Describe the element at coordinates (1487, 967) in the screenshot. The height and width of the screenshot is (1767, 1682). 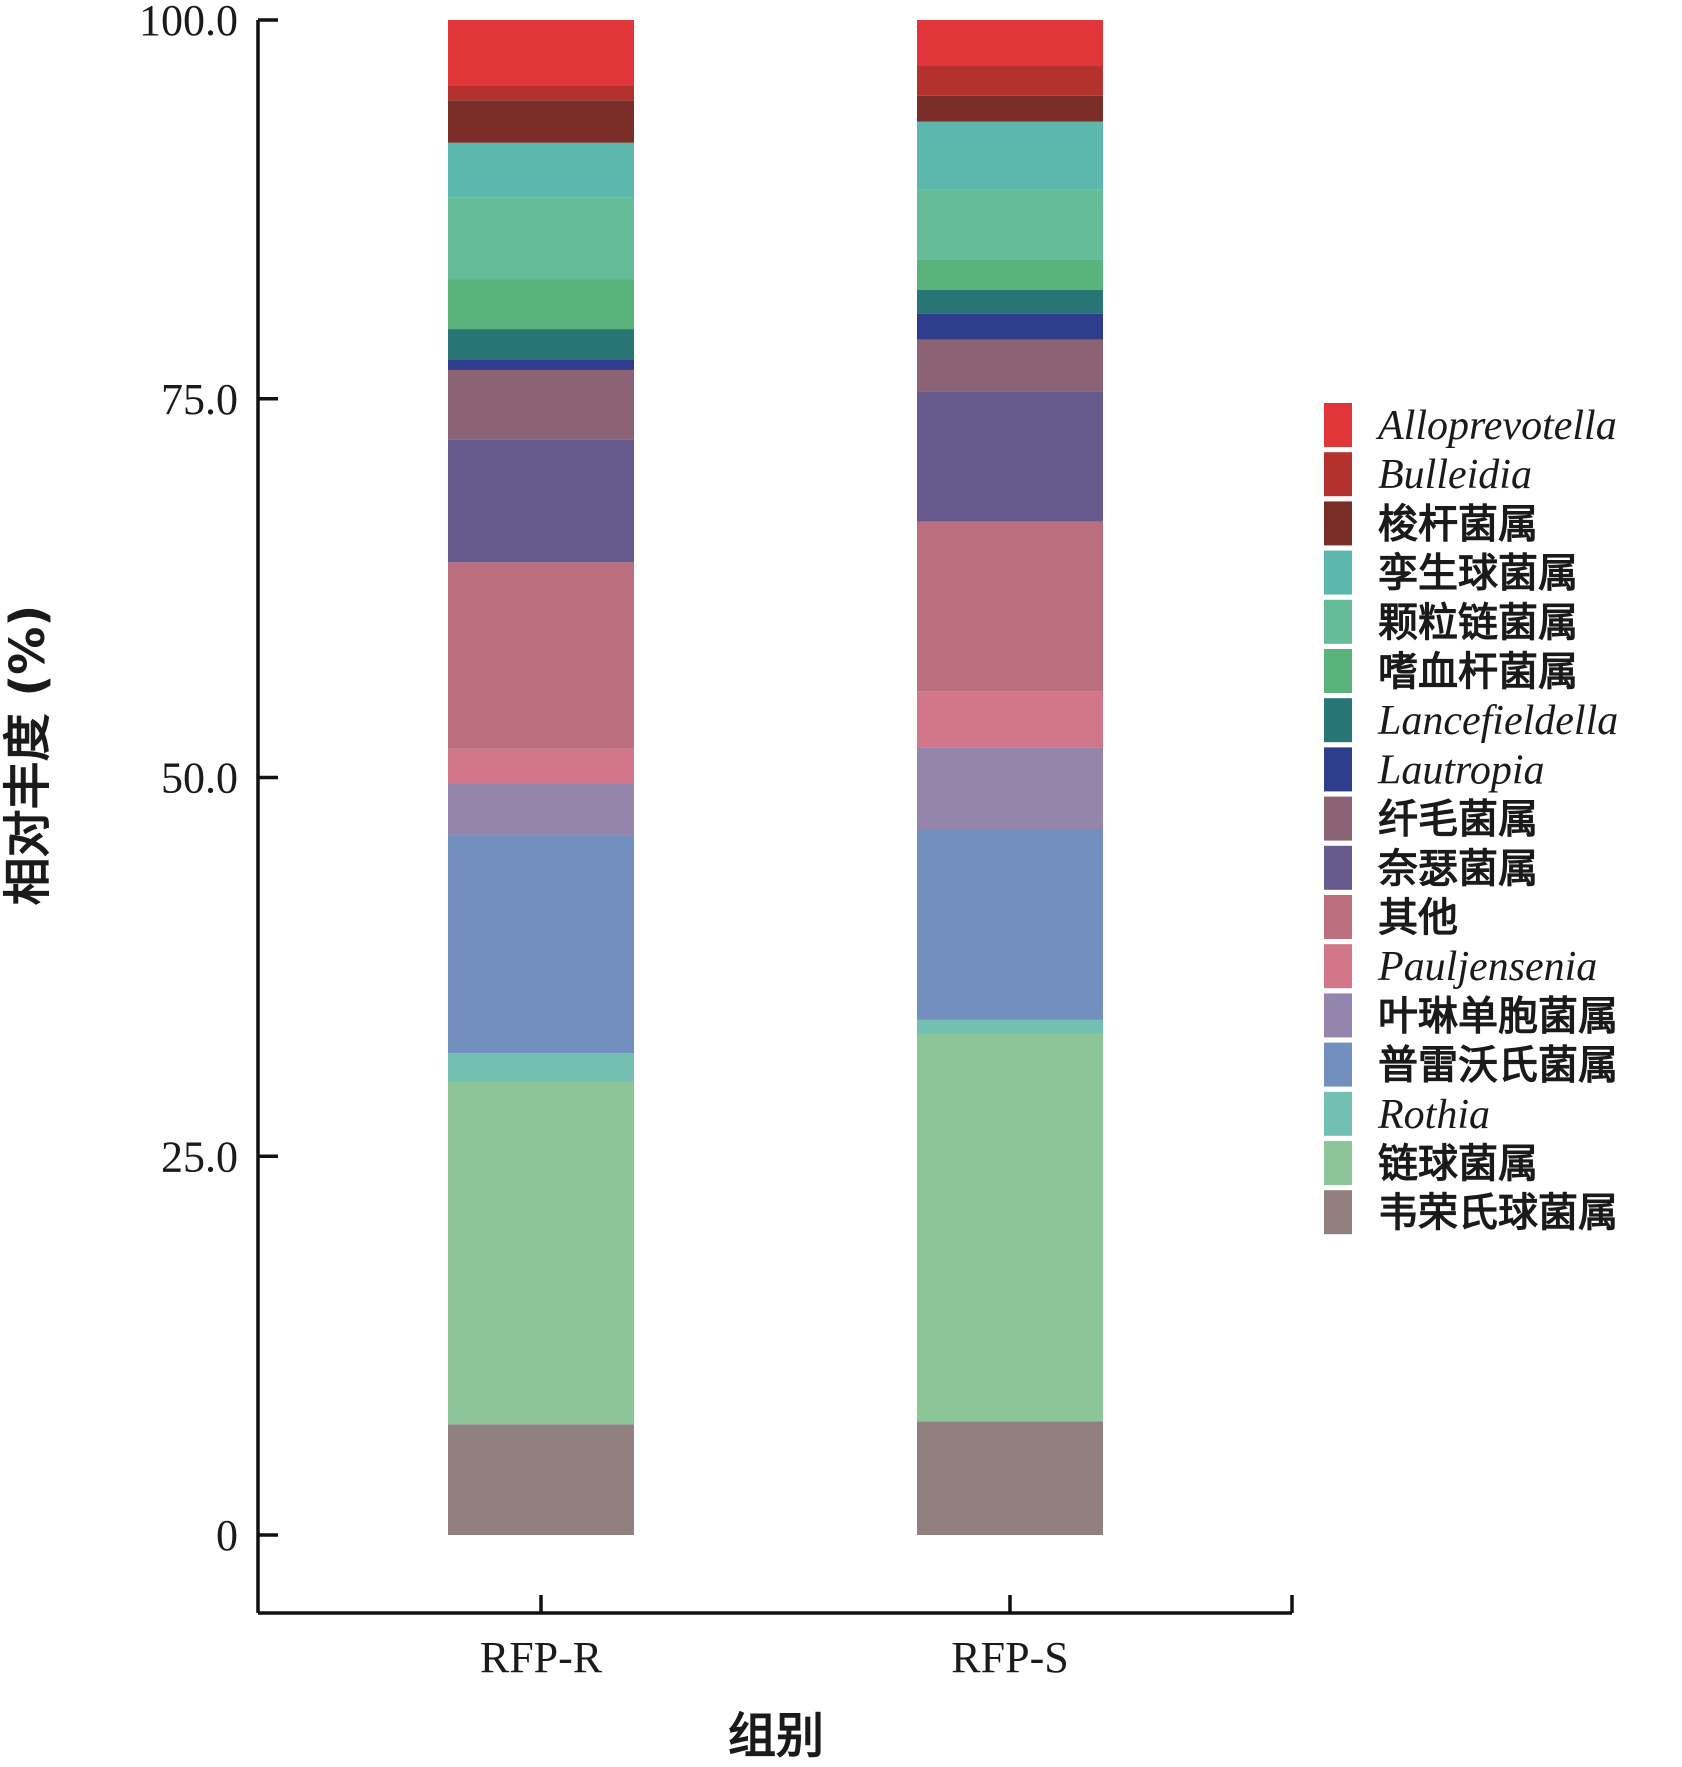
I see `legend-label: Pauljensenia` at that location.